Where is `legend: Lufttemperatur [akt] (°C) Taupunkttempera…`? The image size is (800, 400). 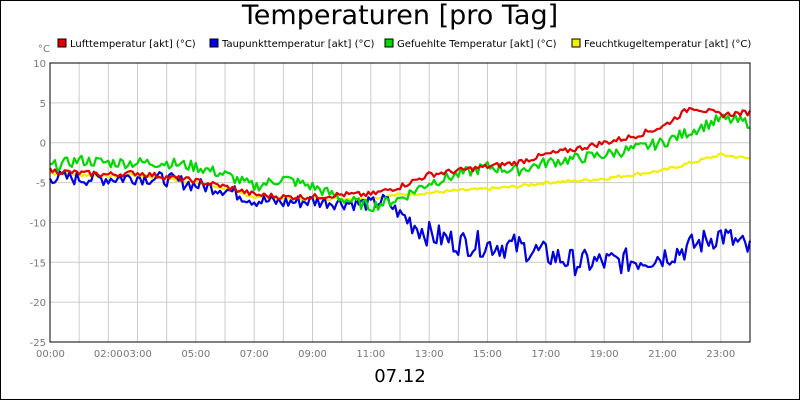 legend: Lufttemperatur [akt] (°C) Taupunkttempera… is located at coordinates (404, 44).